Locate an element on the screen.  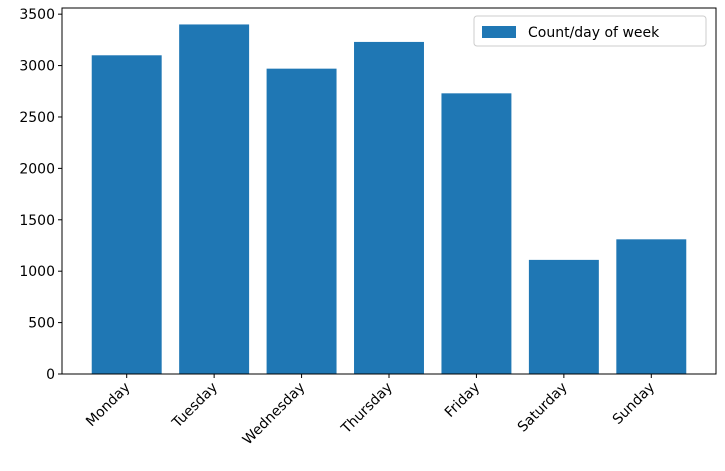
x-tick-label: Friday is located at coordinates (462, 400).